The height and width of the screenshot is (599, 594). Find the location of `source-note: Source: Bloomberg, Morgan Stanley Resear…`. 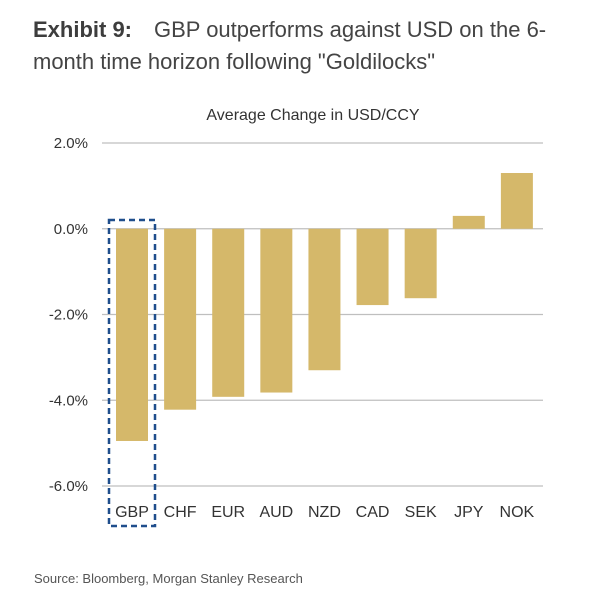

source-note: Source: Bloomberg, Morgan Stanley Resear… is located at coordinates (168, 578).